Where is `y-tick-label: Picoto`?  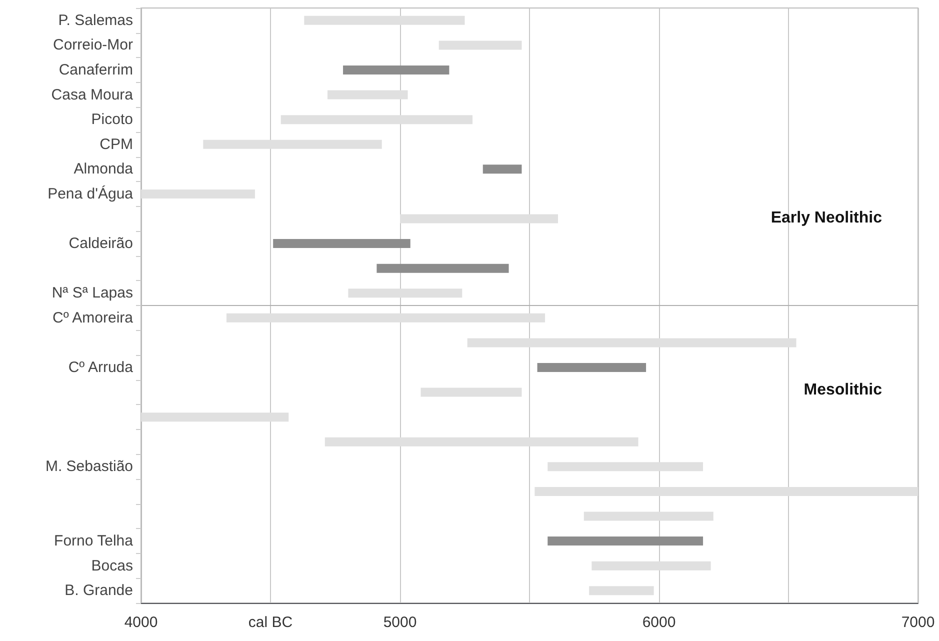
y-tick-label: Picoto is located at coordinates (112, 119).